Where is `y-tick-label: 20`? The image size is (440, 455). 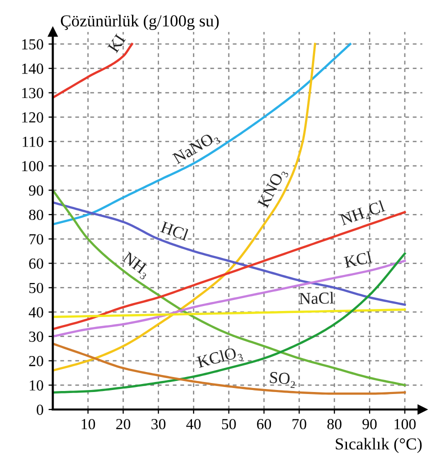
y-tick-label: 20 is located at coordinates (36, 361).